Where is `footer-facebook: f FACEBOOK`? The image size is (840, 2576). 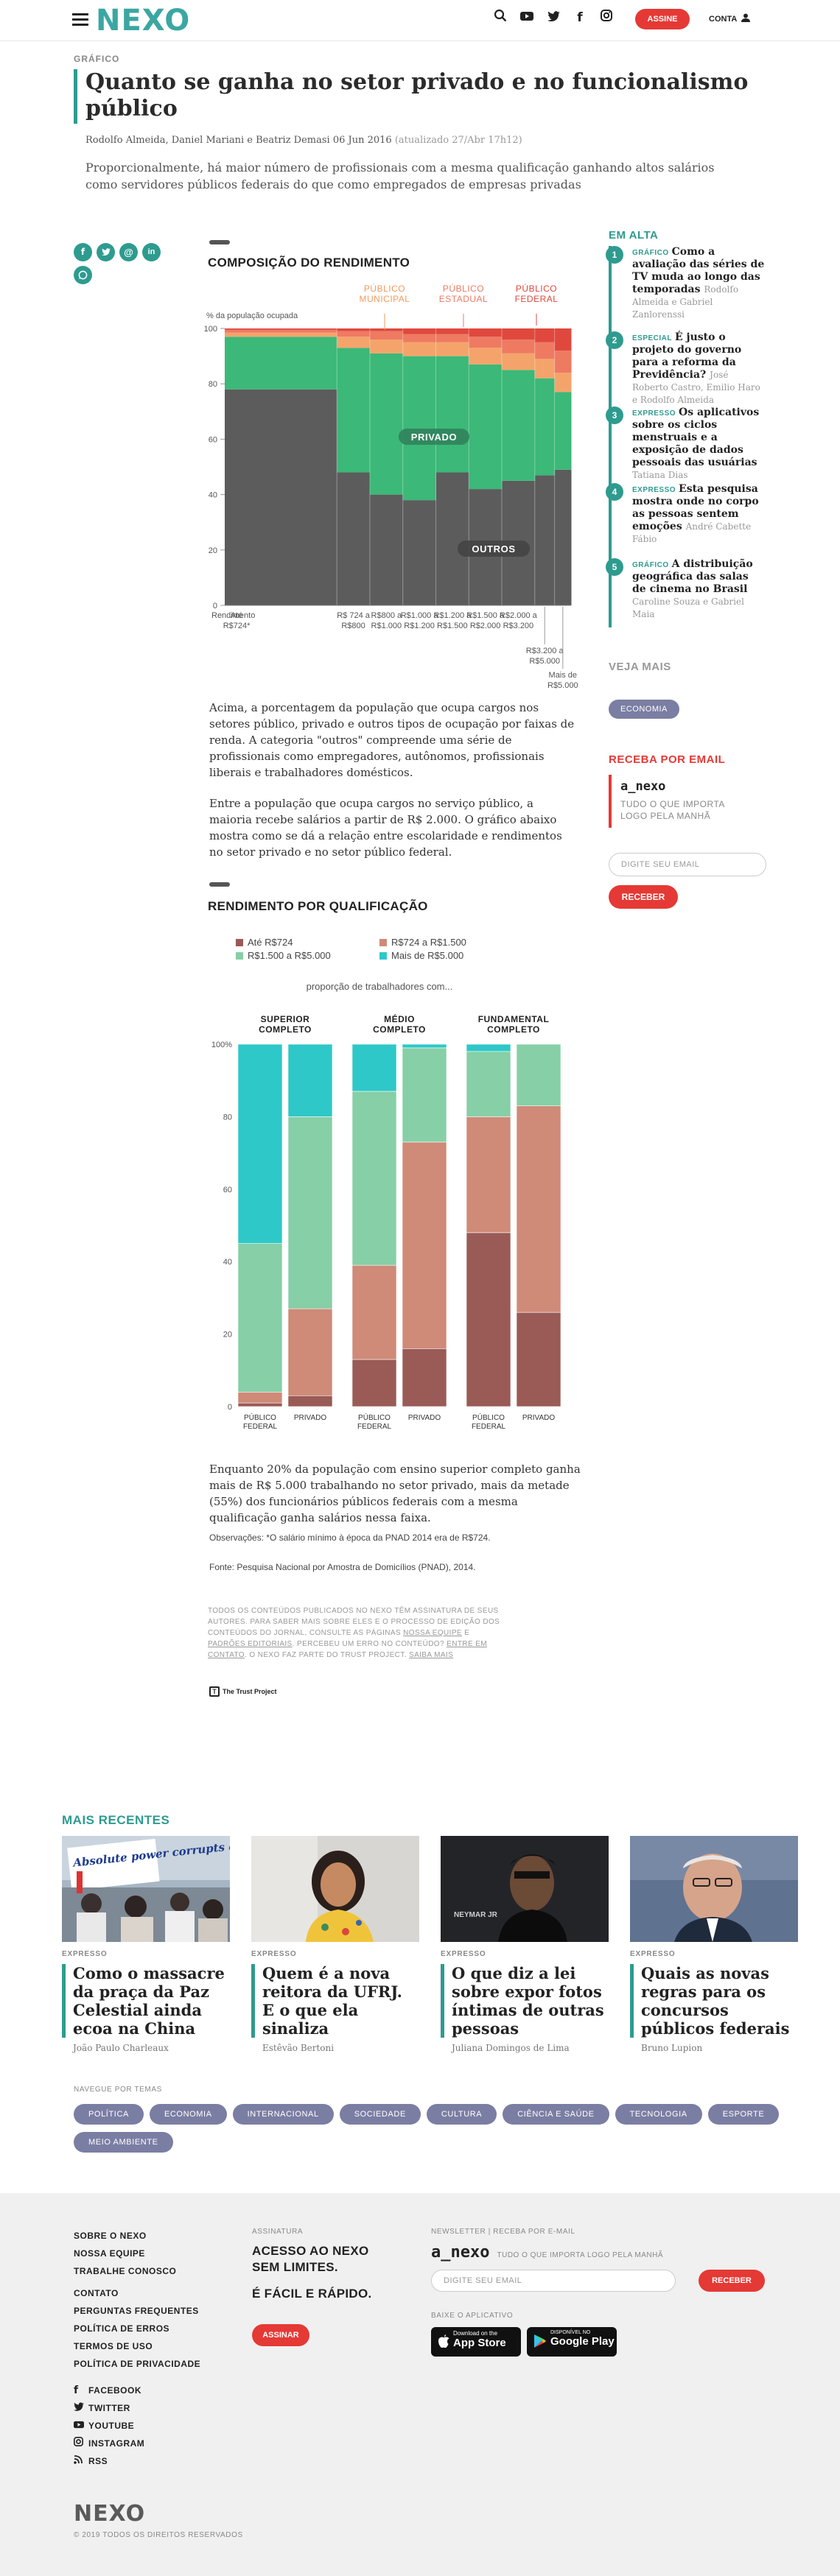 footer-facebook: f FACEBOOK is located at coordinates (108, 2390).